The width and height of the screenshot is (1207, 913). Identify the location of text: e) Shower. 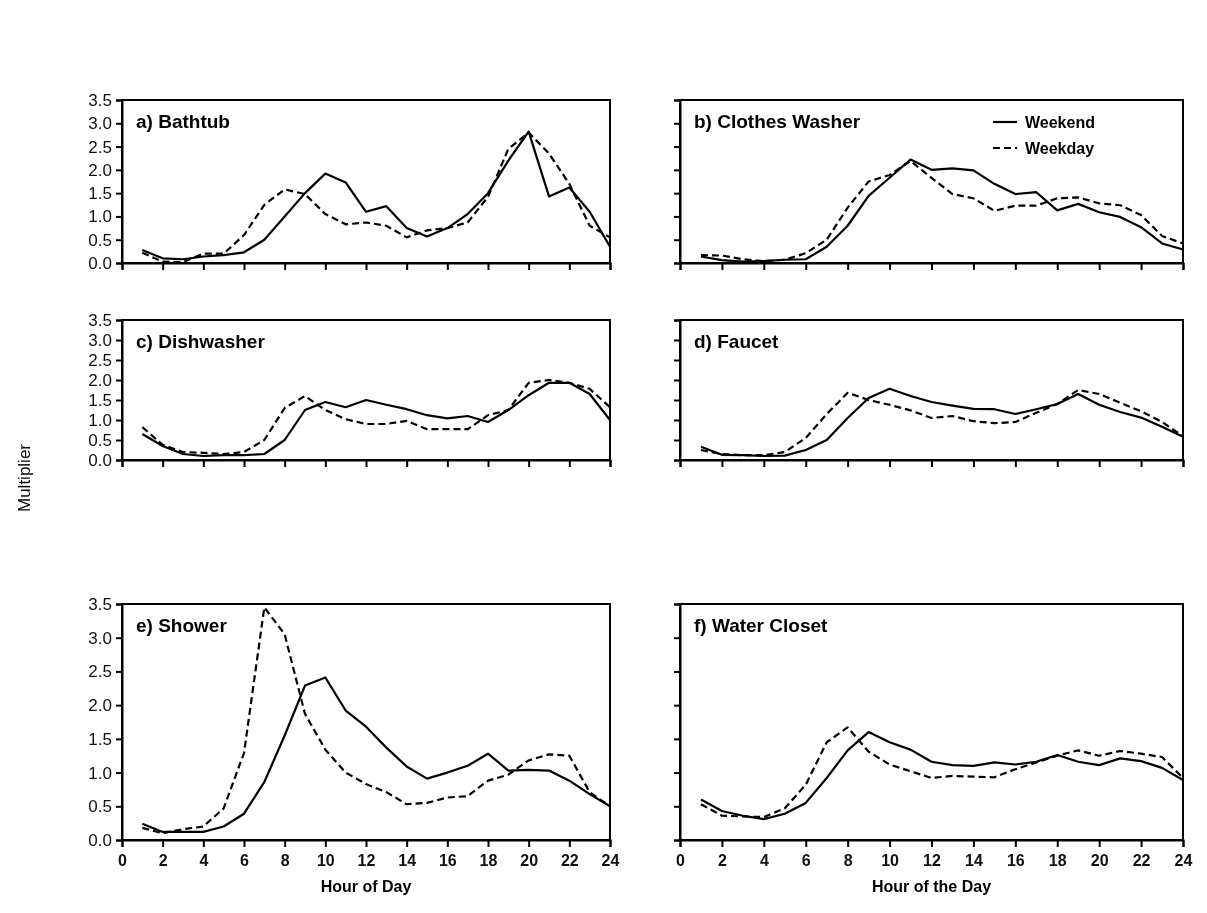
(182, 625).